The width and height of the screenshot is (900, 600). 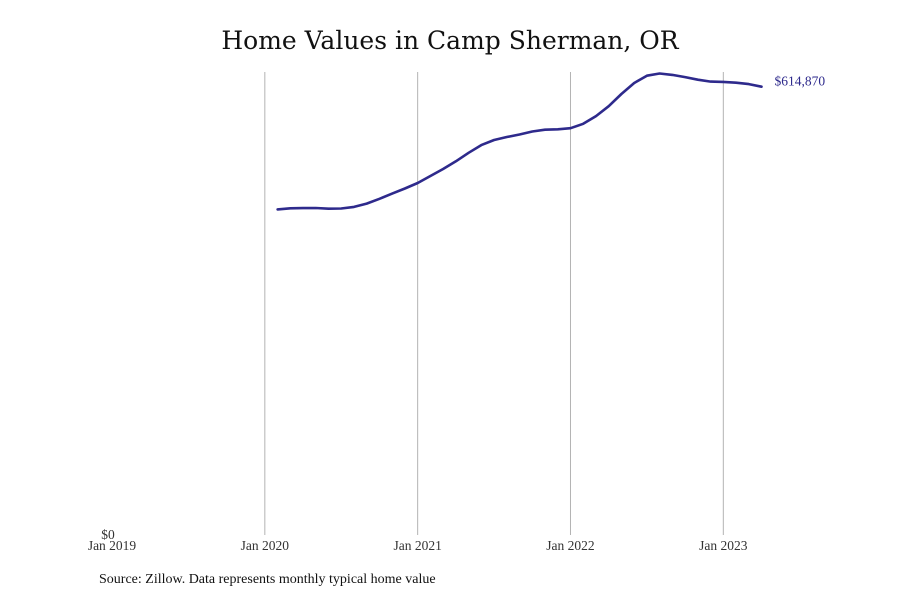 I want to click on x-tick-label: Jan 2019, so click(x=112, y=545).